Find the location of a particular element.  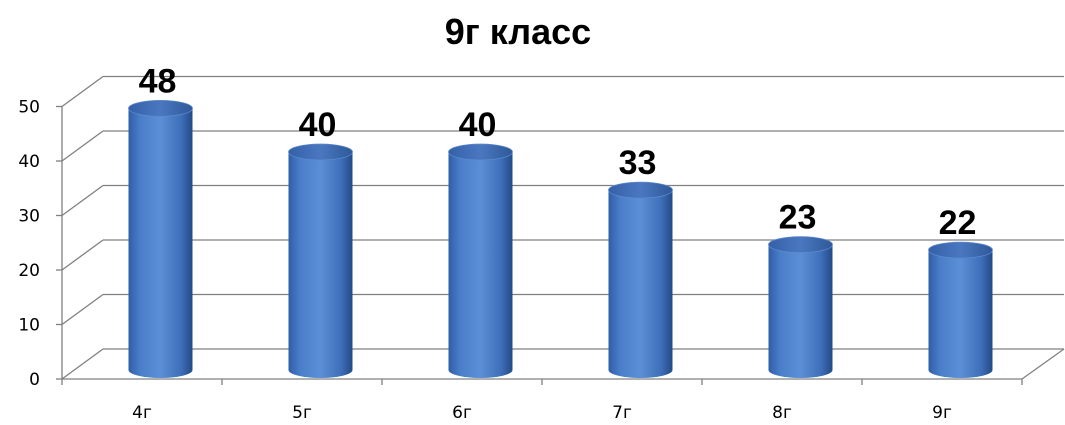

y-tick-label: 40 is located at coordinates (29, 162).